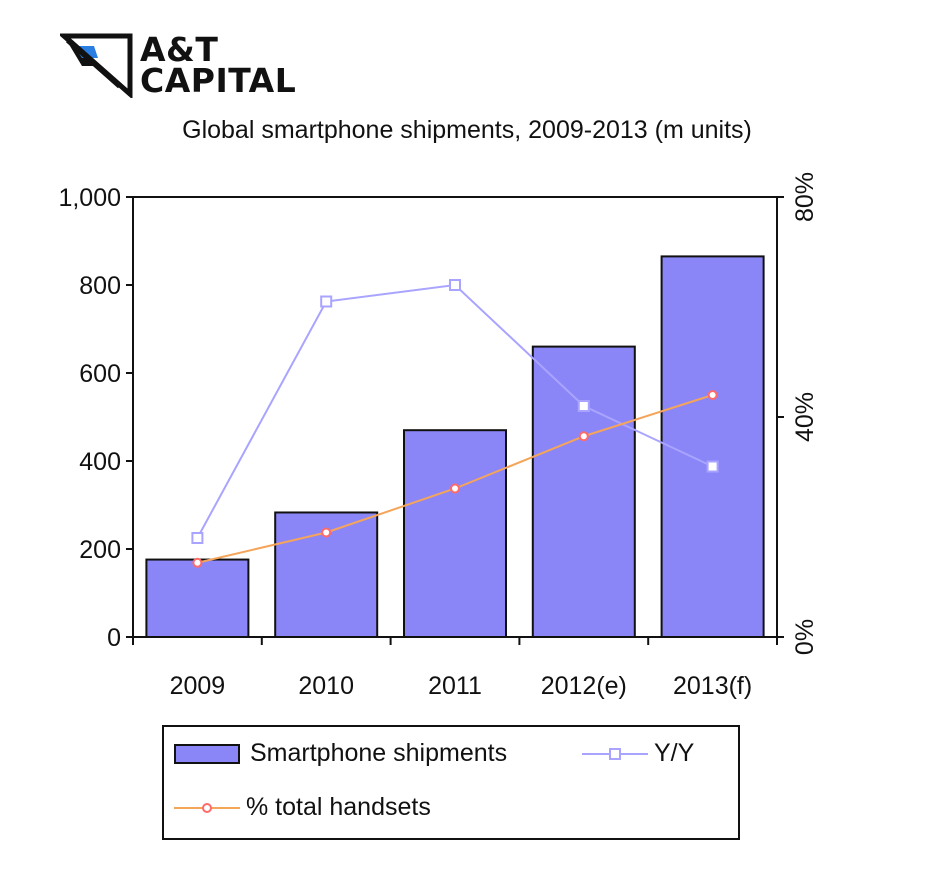 The height and width of the screenshot is (886, 934). I want to click on y-tick-label: 0, so click(114, 638).